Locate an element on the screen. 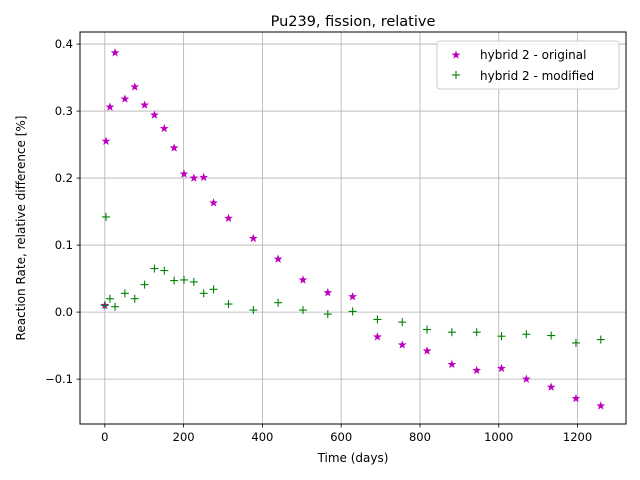  legend: hybrid 2 - original hybrid 2 - modified is located at coordinates (528, 65).